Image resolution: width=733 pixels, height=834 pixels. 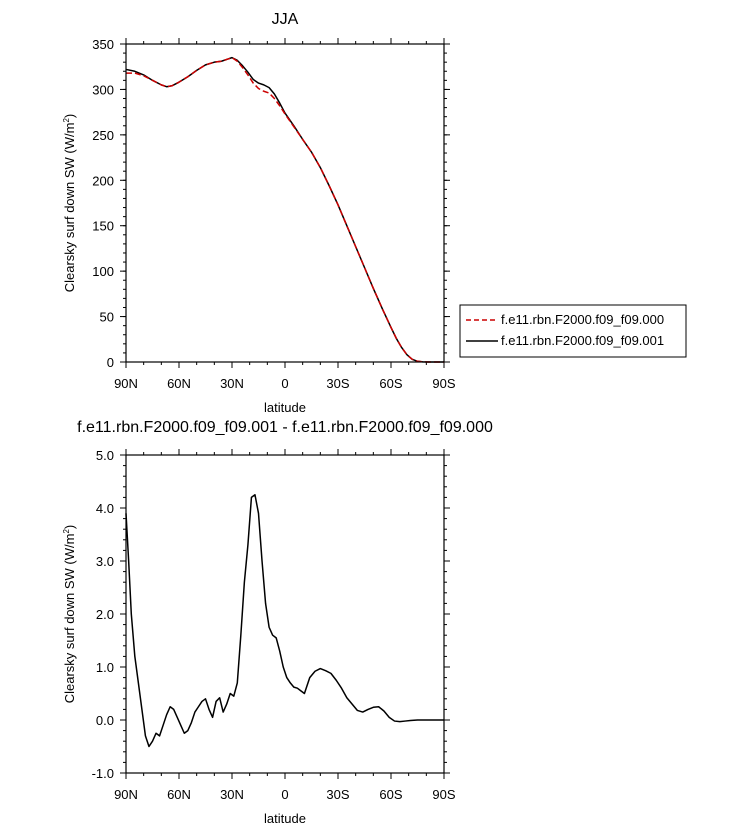 I want to click on bottom-y-tick-label: 3.0, so click(x=105, y=561).